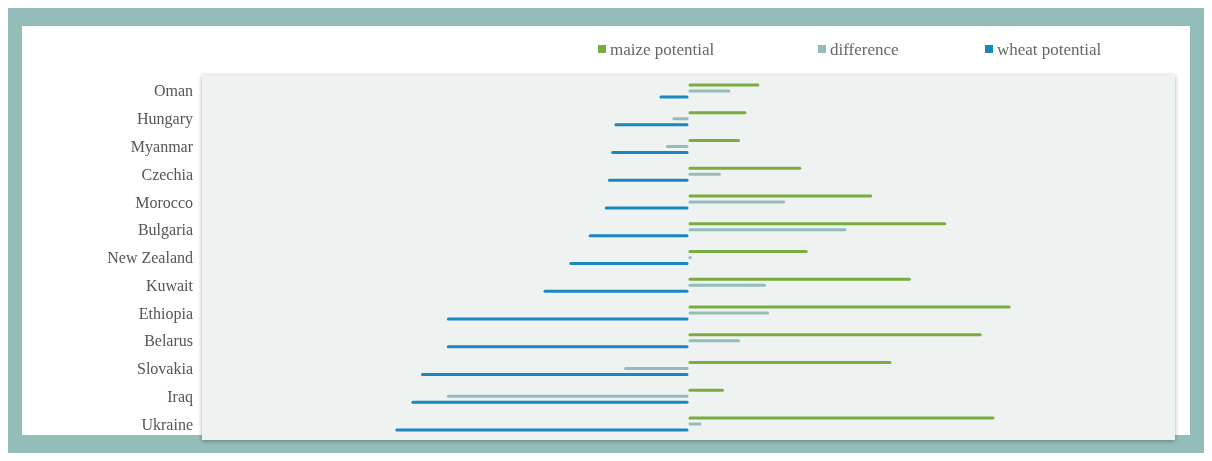 The height and width of the screenshot is (461, 1212). Describe the element at coordinates (662, 49) in the screenshot. I see `legend-label: maize potential` at that location.